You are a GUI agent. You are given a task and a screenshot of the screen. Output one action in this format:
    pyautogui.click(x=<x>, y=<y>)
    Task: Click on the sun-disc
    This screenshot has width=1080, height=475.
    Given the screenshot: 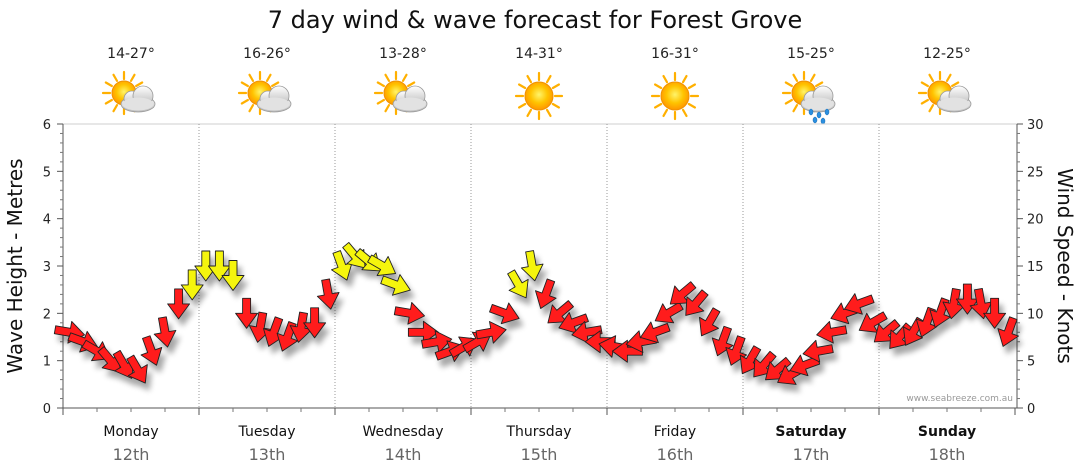 What is the action you would take?
    pyautogui.click(x=539, y=96)
    